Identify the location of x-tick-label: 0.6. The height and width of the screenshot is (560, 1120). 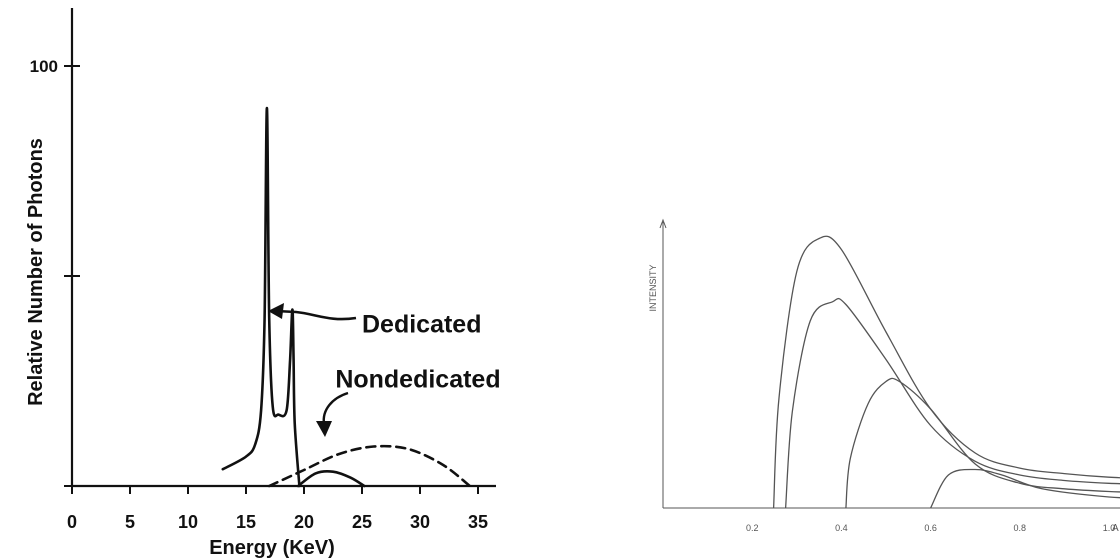
(930, 528).